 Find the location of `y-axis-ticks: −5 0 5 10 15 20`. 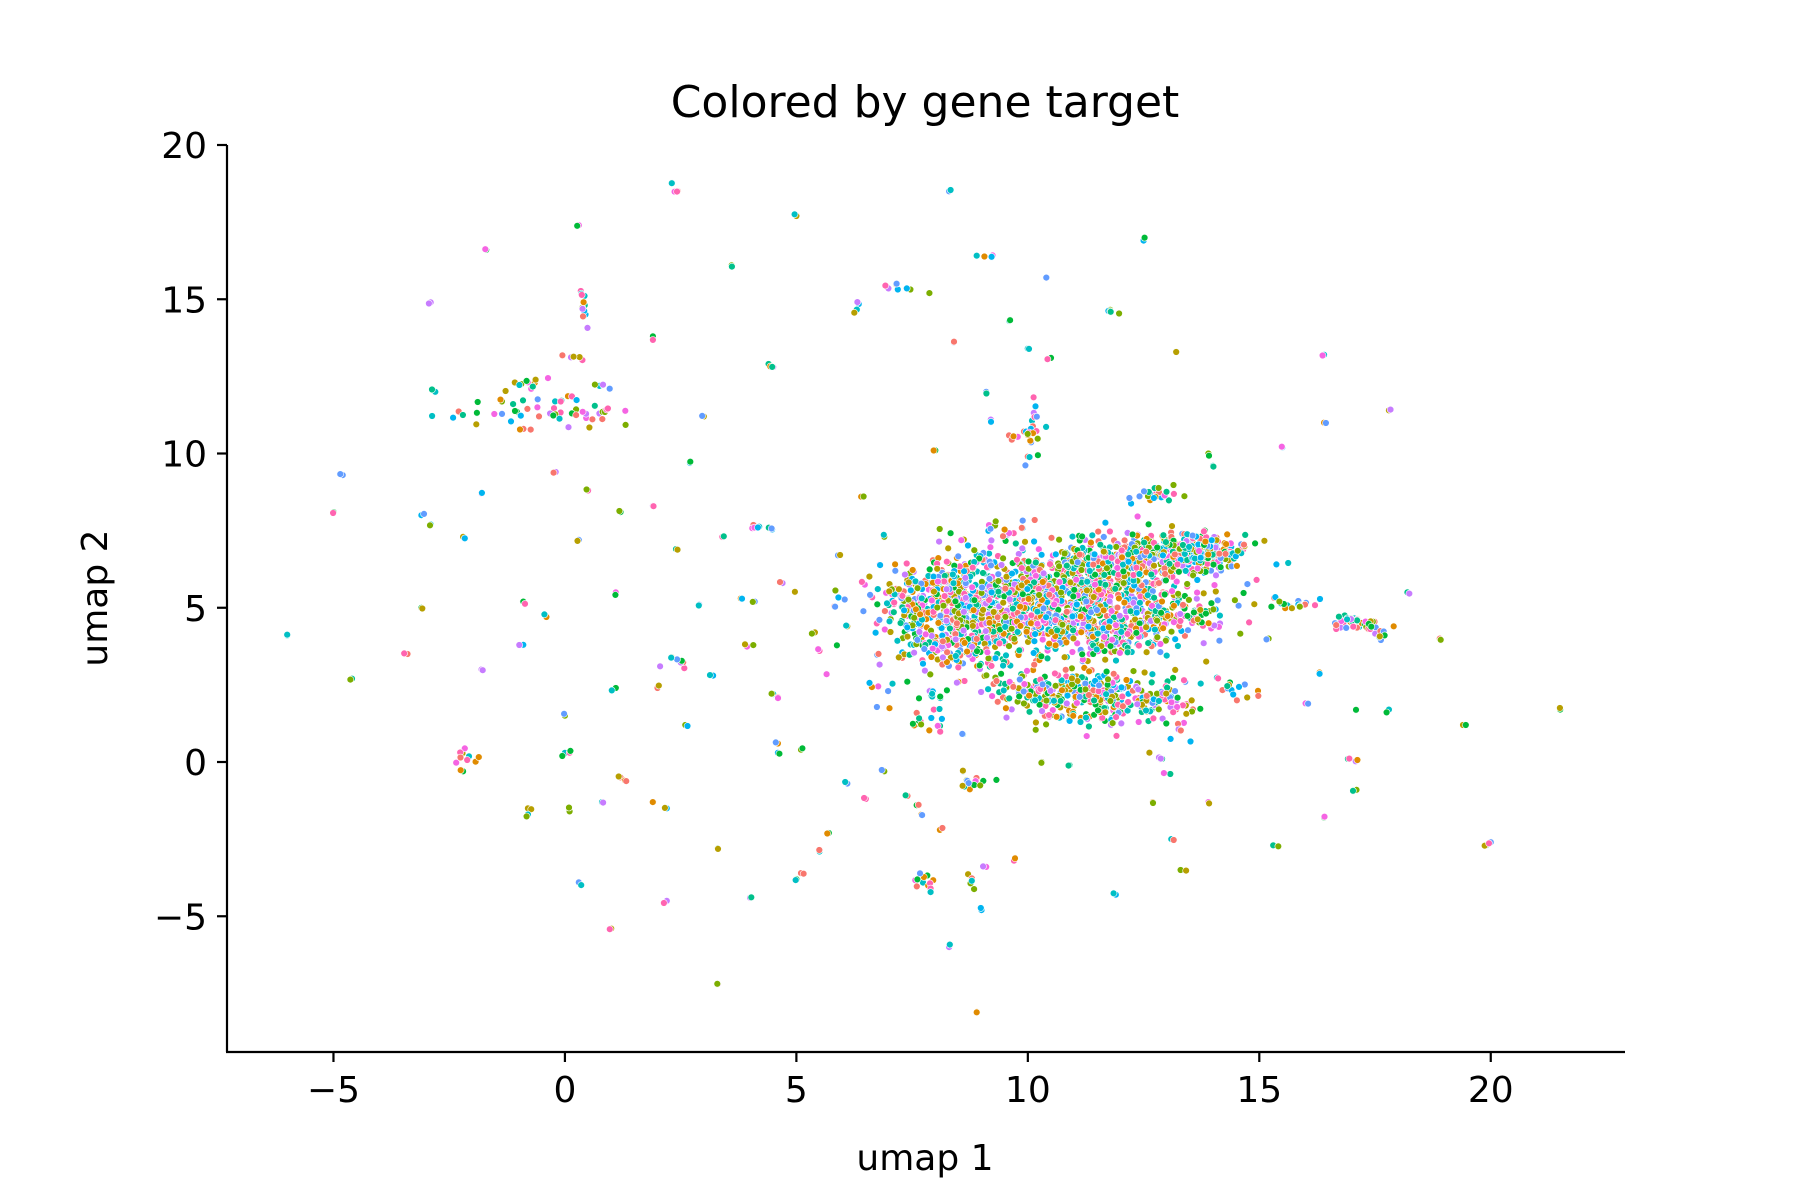

y-axis-ticks: −5 0 5 10 15 20 is located at coordinates (190, 532).